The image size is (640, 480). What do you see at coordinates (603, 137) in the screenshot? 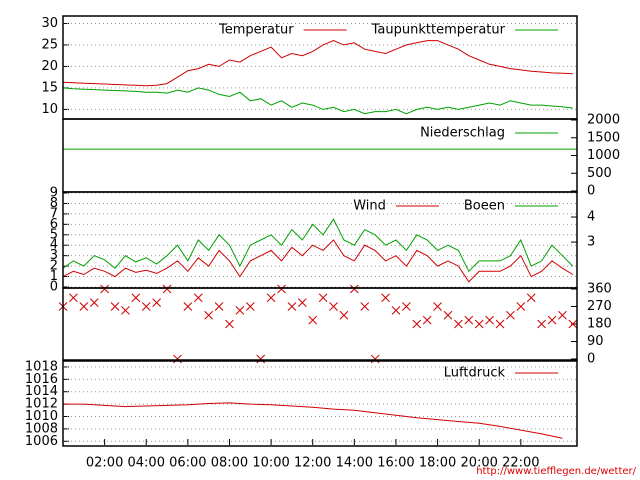
I see `y-tick-label: 1500` at bounding box center [603, 137].